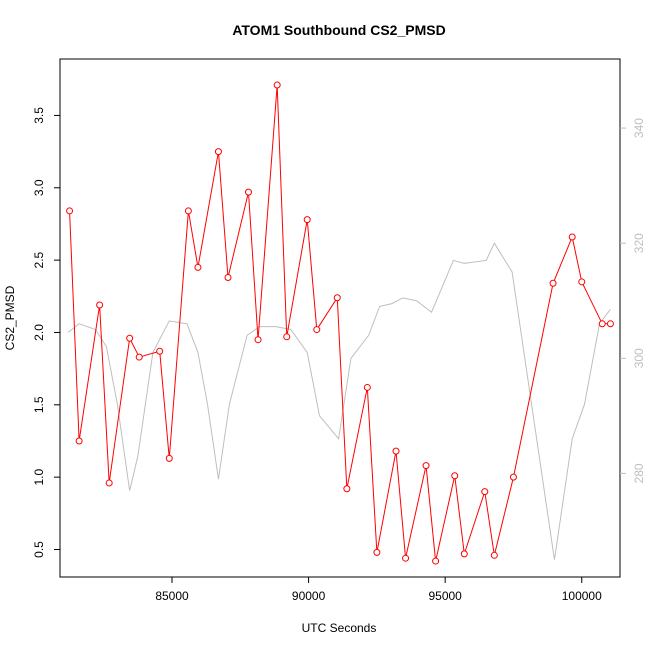  I want to click on y2-tick-label: 280, so click(639, 473).